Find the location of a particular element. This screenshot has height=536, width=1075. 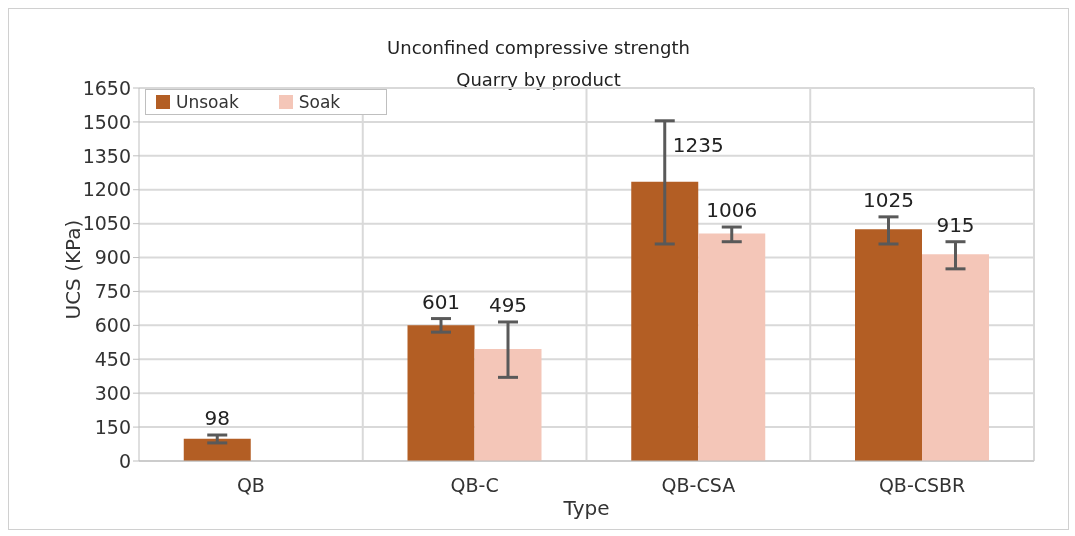

y-tick-label: 1200 is located at coordinates (106, 189).